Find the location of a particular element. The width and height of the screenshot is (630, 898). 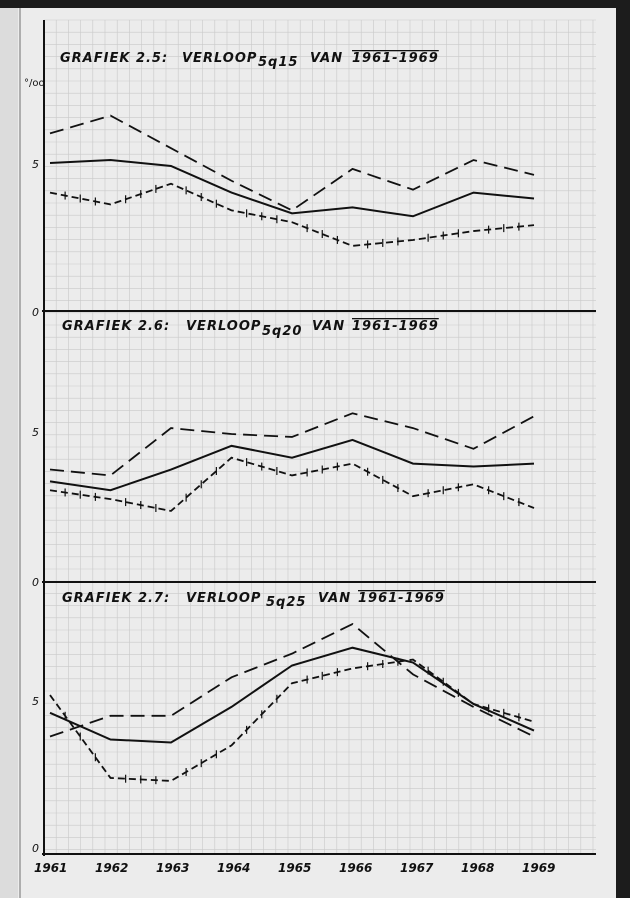

tick-label-middle-0: 0 is located at coordinates (35, 582).